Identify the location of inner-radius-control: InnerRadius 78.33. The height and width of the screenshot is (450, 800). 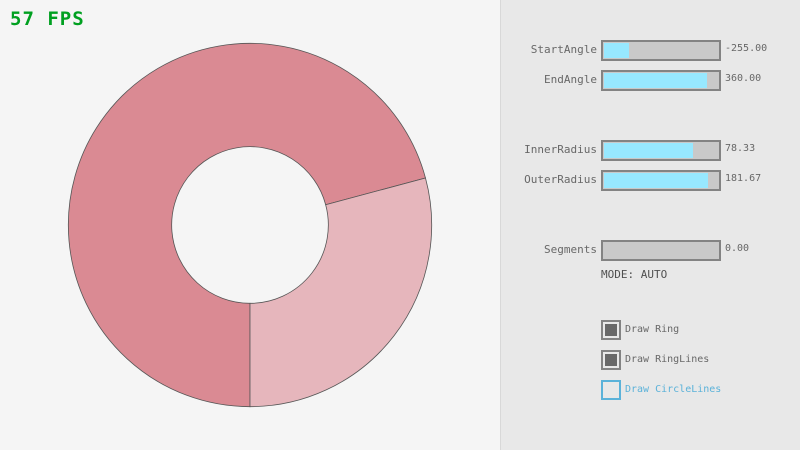
(650, 150).